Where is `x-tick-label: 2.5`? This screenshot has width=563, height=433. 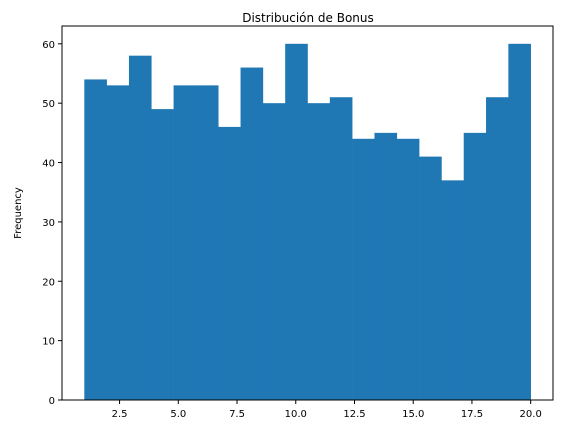 x-tick-label: 2.5 is located at coordinates (120, 414).